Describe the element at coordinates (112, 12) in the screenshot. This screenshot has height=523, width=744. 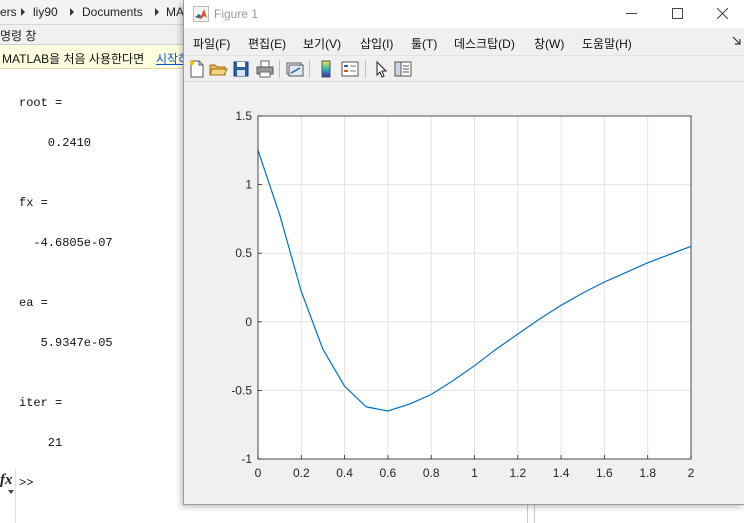
I see `breadcrumb-item: Documents` at that location.